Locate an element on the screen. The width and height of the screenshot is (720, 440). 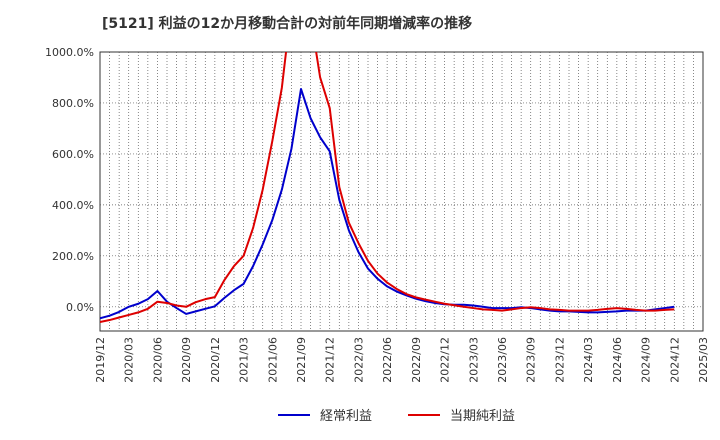
y-tick-label: 400.0% is located at coordinates (73, 205).